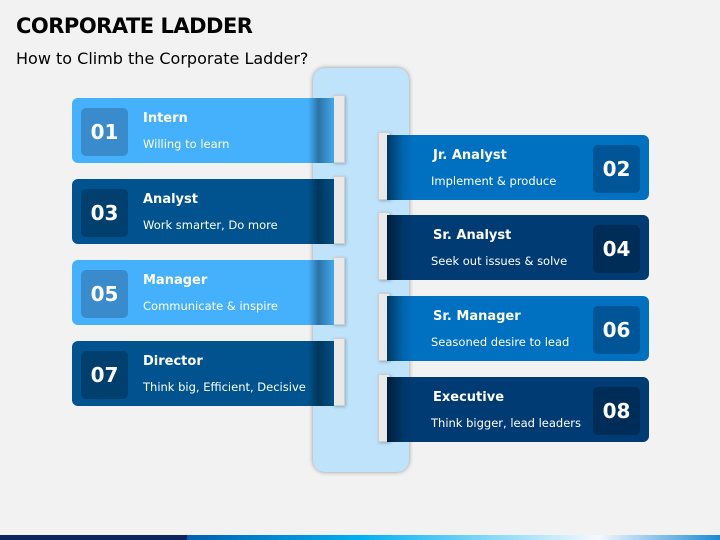 This screenshot has height=540, width=720. I want to click on step-number: 01, so click(104, 132).